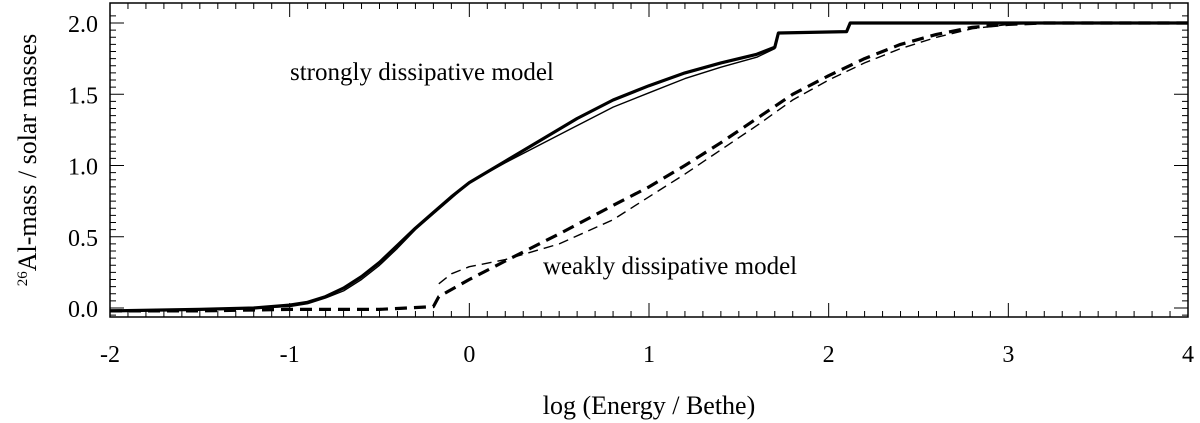 This screenshot has height=423, width=1200. I want to click on y-tick-label: 0.0, so click(83, 310).